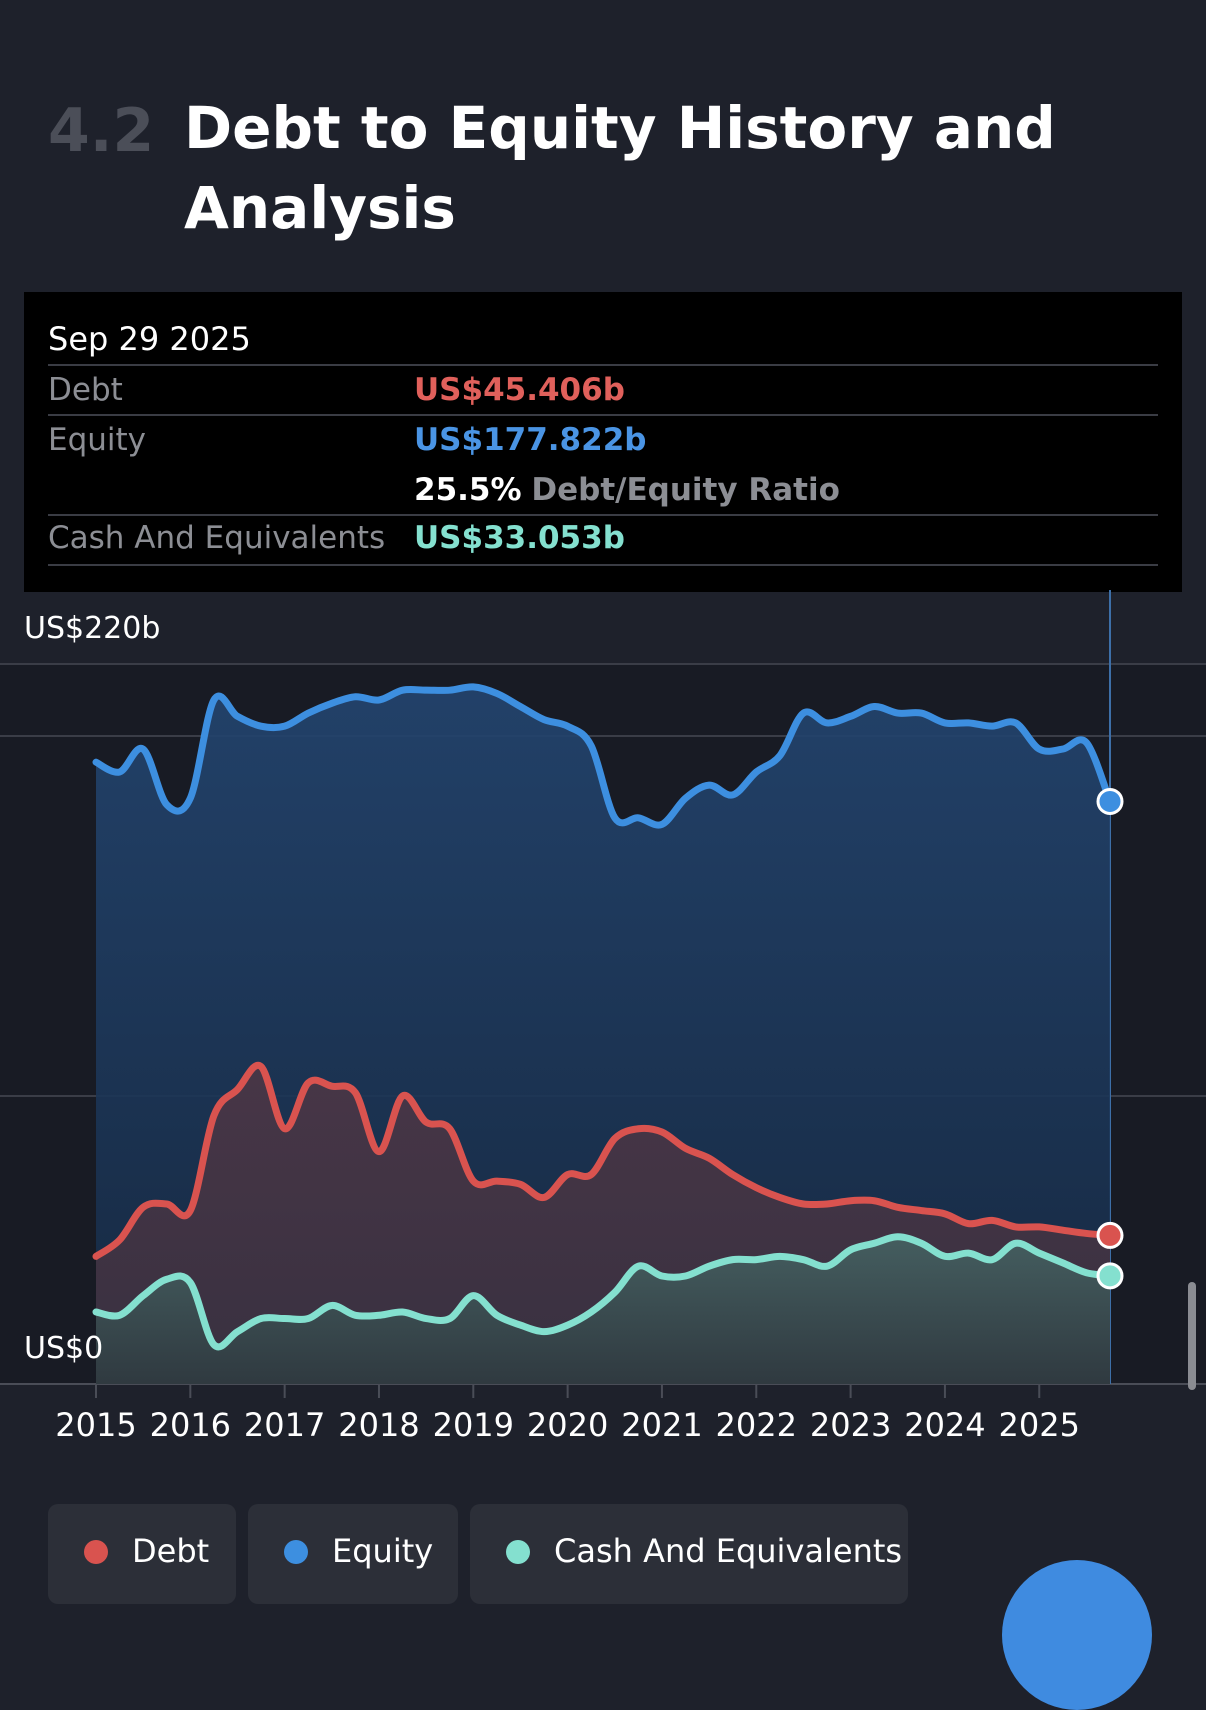 The width and height of the screenshot is (1206, 1710). Describe the element at coordinates (378, 1425) in the screenshot. I see `x-tick-label: 2018` at that location.